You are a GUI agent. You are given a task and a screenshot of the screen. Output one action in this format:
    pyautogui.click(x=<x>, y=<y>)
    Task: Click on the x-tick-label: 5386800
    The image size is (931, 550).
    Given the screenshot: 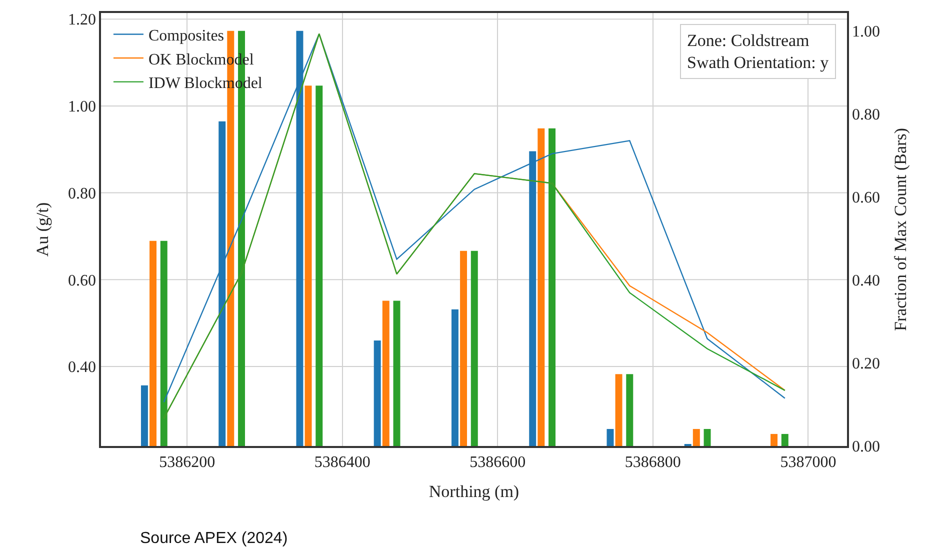 What is the action you would take?
    pyautogui.click(x=652, y=462)
    